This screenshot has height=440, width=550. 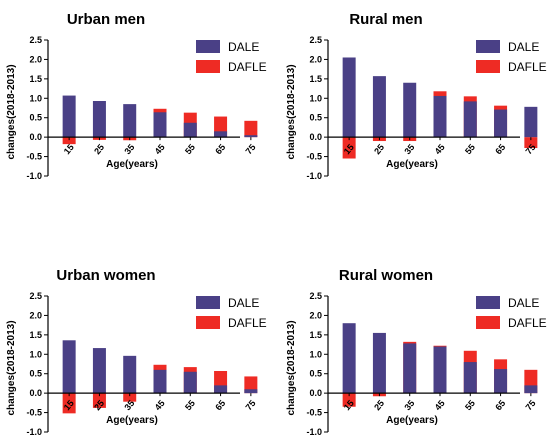 What do you see at coordinates (314, 176) in the screenshot?
I see `y-tick-label: -1.0` at bounding box center [314, 176].